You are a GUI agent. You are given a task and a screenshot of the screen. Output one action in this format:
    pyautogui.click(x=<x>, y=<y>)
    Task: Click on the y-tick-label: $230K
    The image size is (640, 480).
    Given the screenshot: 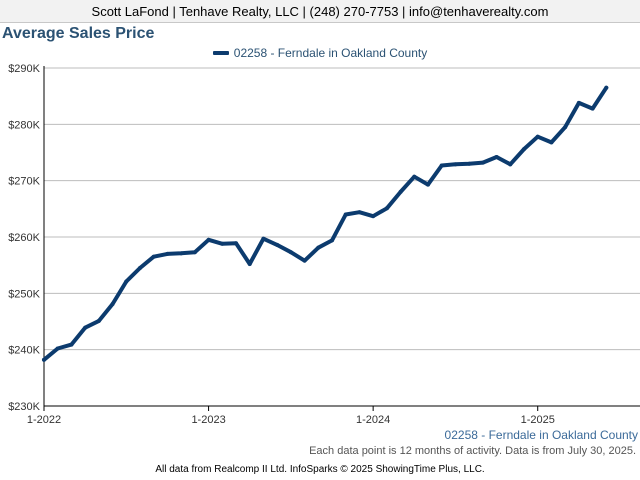 What is the action you would take?
    pyautogui.click(x=24, y=407)
    